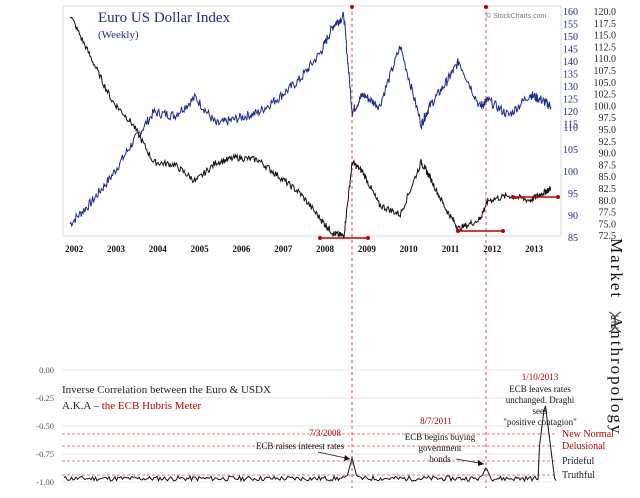 The height and width of the screenshot is (498, 640). I want to click on euro-tick-label: 110.0, so click(605, 59).